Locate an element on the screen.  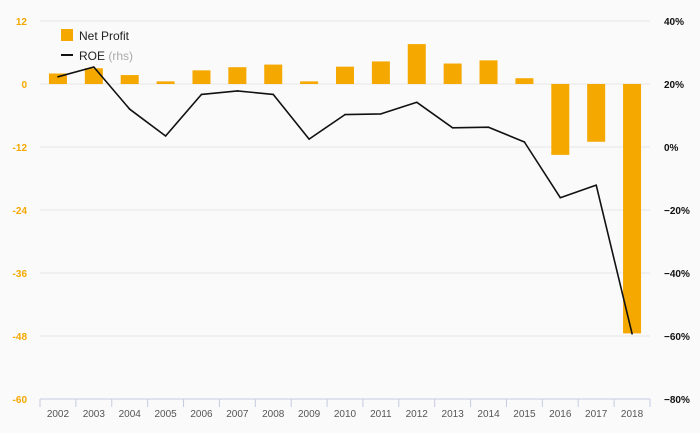
y-left-tick-label: -48 is located at coordinates (20, 337).